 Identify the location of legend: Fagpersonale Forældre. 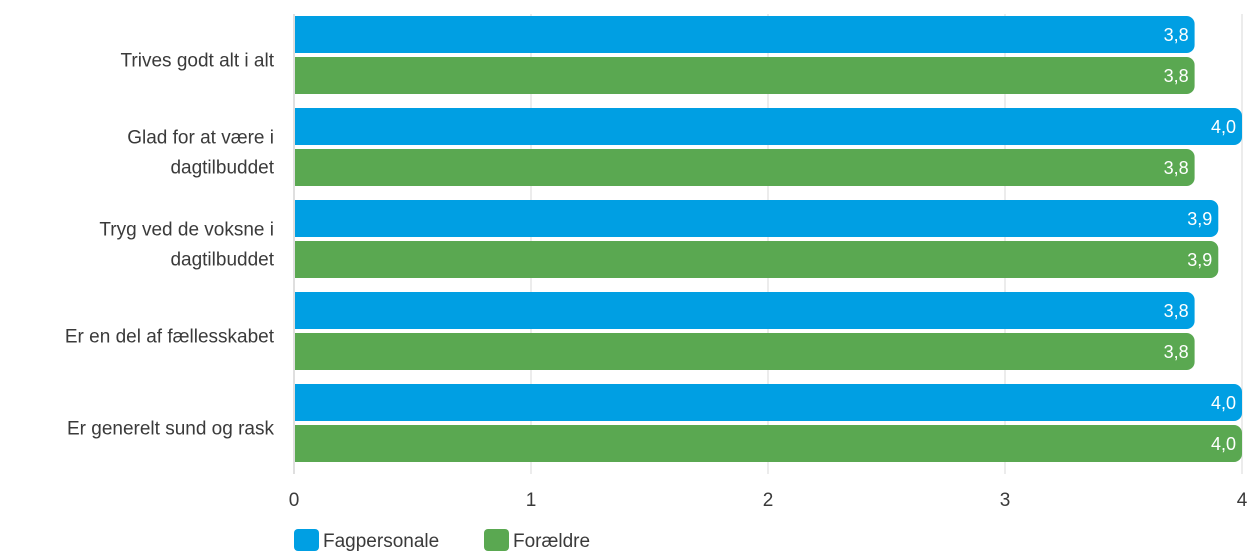
(442, 540).